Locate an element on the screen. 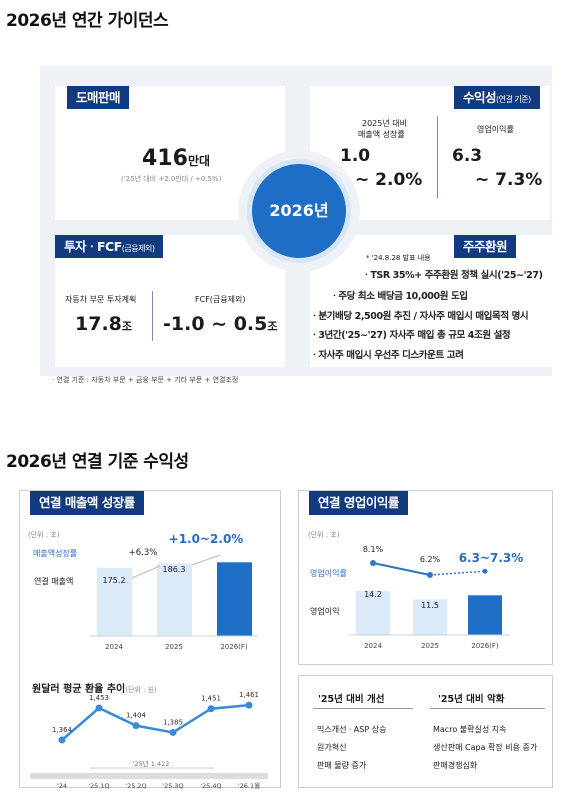 The height and width of the screenshot is (801, 569). op-year-2026f: 2026(F) is located at coordinates (485, 646).